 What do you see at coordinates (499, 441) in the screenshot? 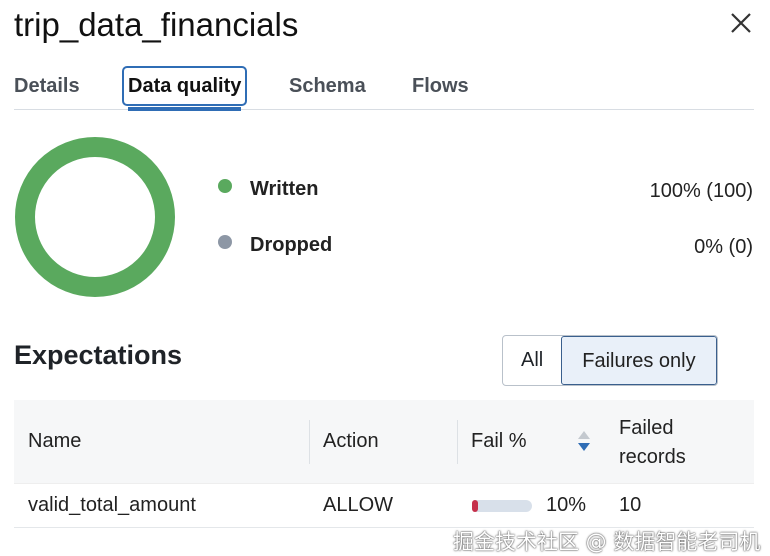
I see `col-fail-pct: Fail %` at bounding box center [499, 441].